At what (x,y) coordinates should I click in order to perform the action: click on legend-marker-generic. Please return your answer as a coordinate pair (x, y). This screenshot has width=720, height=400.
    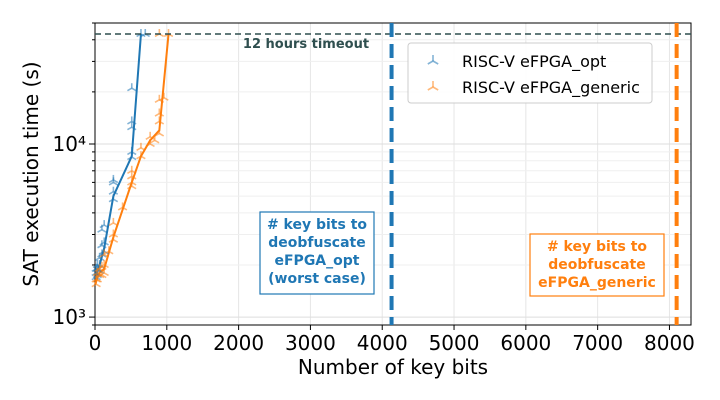
    Looking at the image, I should click on (433, 86).